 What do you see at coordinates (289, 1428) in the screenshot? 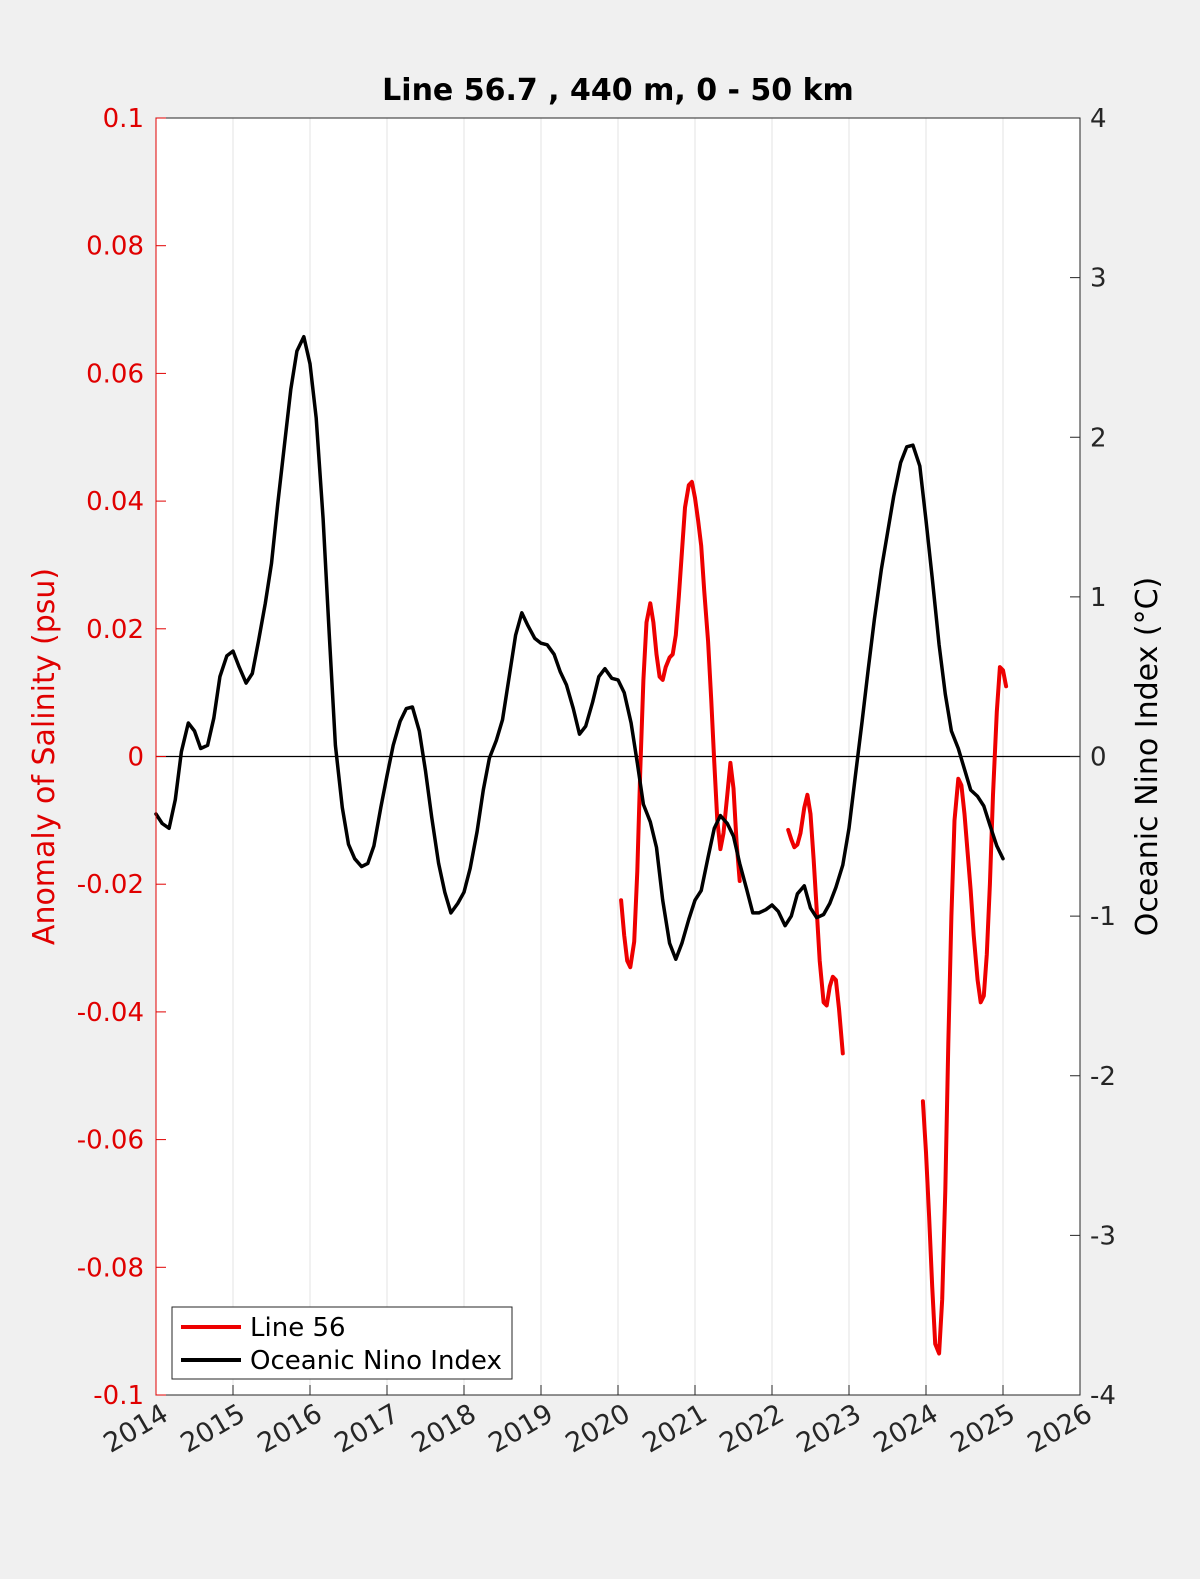
I see `x-tick-label: 2016` at bounding box center [289, 1428].